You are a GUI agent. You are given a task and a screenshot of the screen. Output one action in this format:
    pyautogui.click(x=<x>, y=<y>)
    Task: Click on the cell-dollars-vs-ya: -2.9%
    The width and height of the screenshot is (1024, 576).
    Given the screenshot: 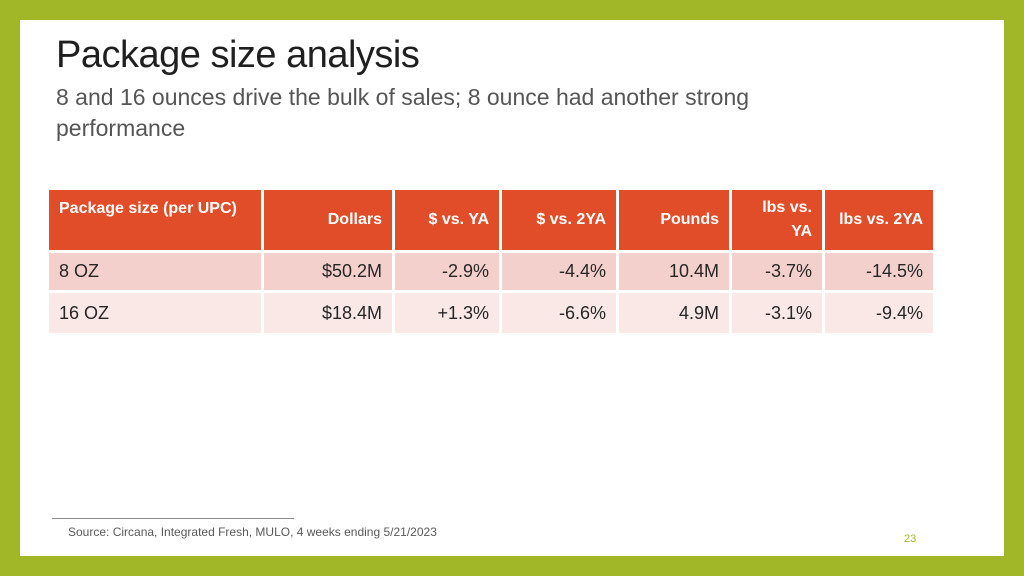 What is the action you would take?
    pyautogui.click(x=447, y=270)
    